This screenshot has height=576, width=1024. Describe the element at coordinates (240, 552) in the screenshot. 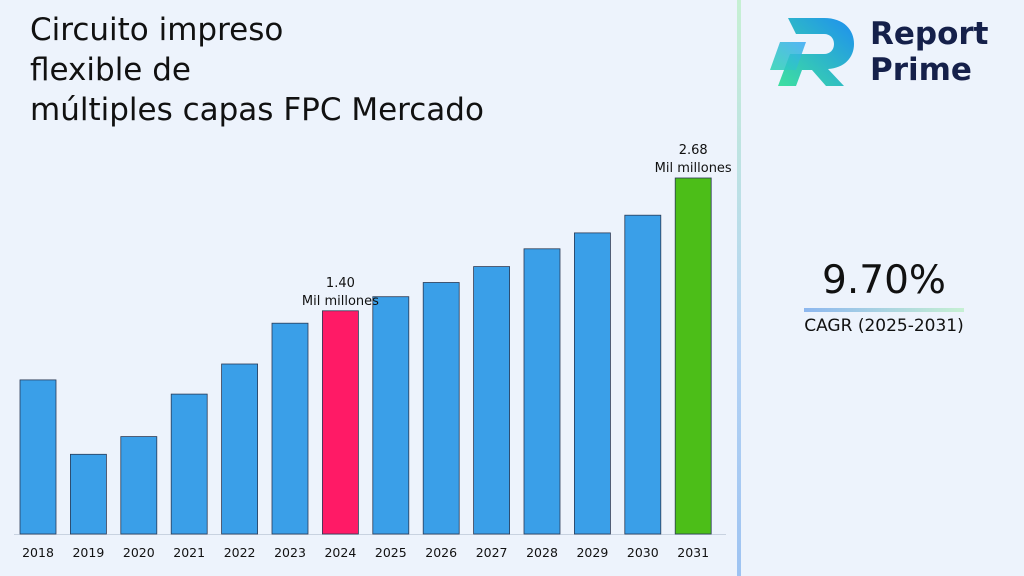

I see `x-tick-label-2022: 2022` at that location.